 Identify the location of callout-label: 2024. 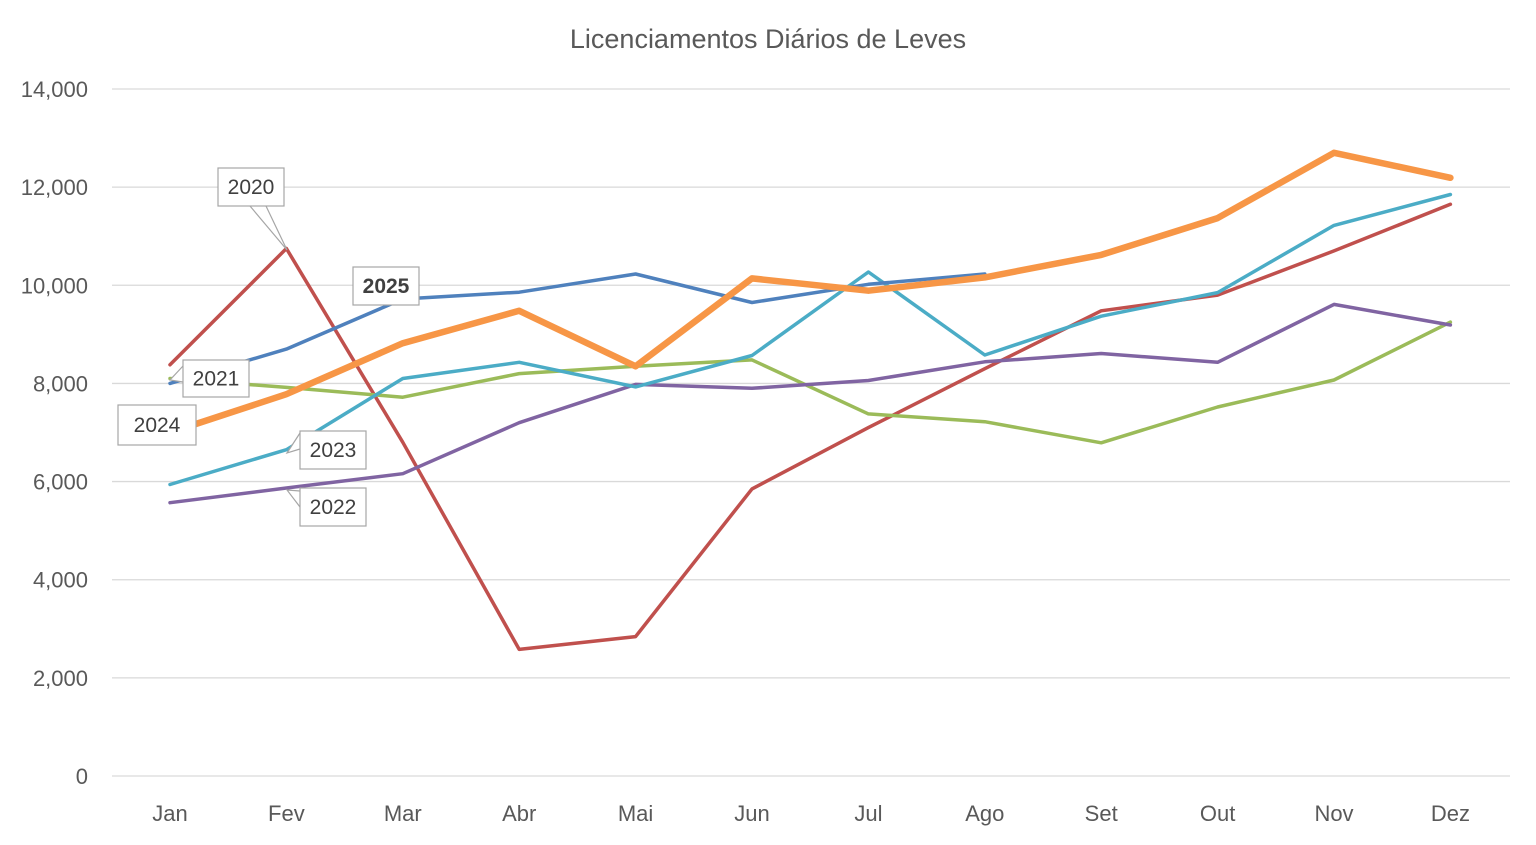
(157, 425).